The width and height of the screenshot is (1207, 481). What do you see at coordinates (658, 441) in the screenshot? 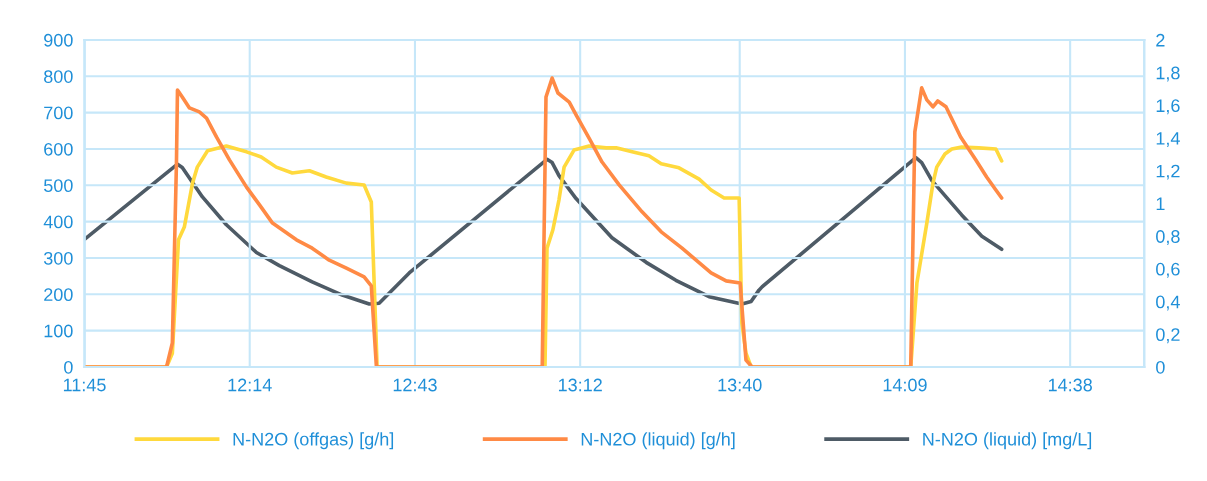
I see `legend-label: N-N2O (liquid) [g/h]` at bounding box center [658, 441].